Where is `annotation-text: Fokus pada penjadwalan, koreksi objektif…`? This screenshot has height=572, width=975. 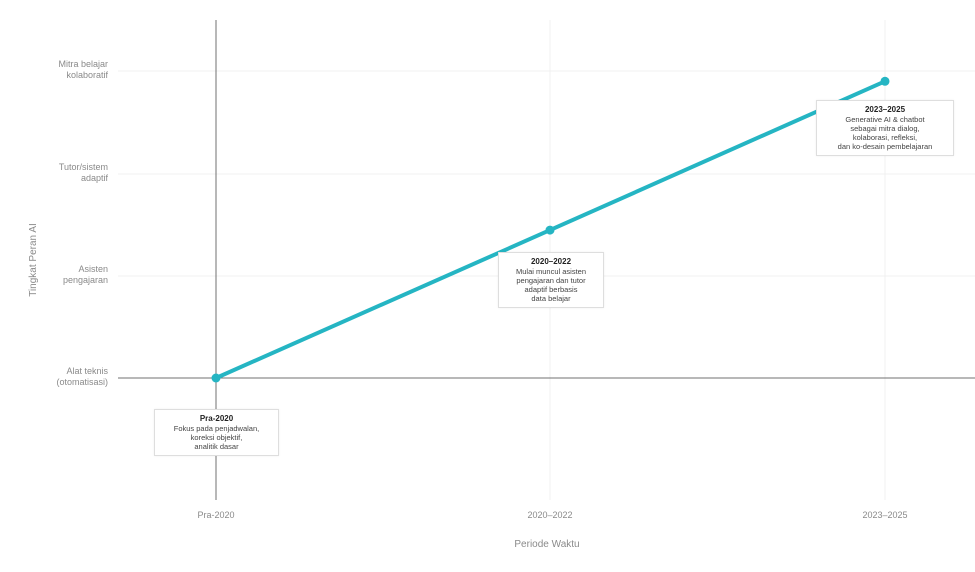 annotation-text: Fokus pada penjadwalan, koreksi objektif… is located at coordinates (216, 437).